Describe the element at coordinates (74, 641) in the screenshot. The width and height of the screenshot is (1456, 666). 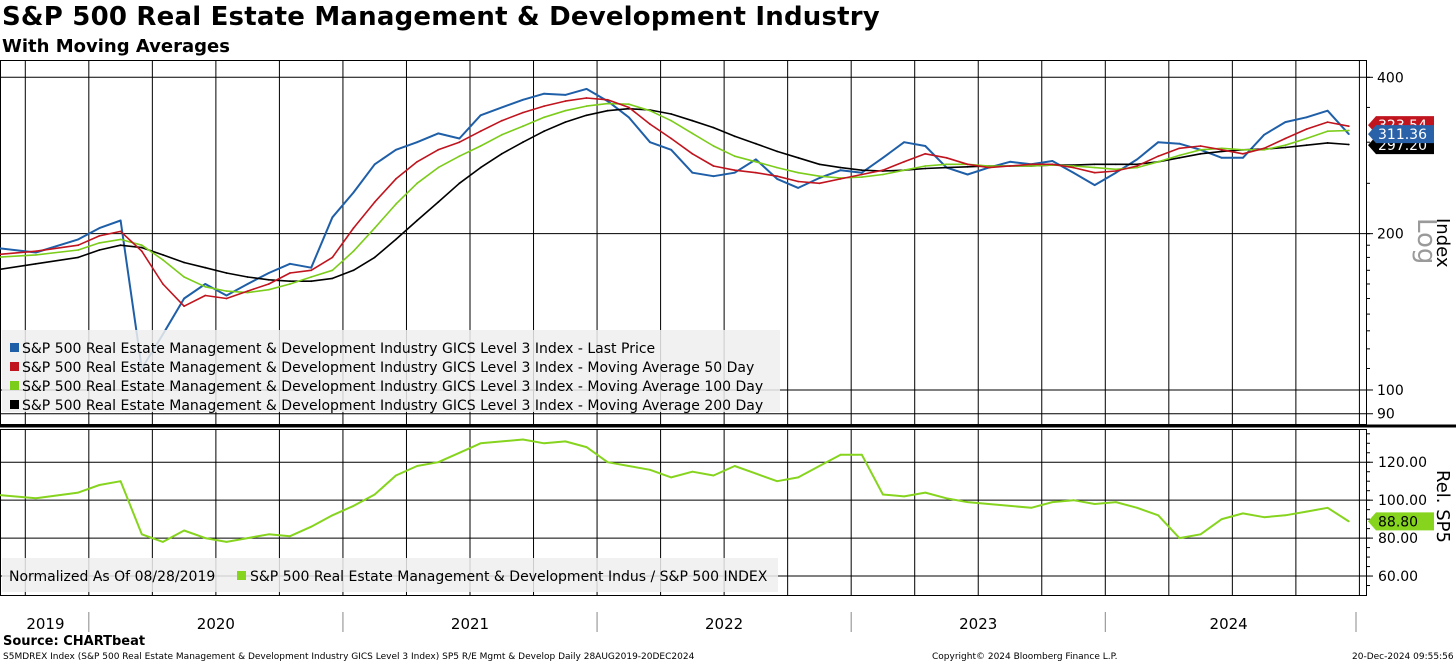
I see `source-note: Source: CHARTbeat` at that location.